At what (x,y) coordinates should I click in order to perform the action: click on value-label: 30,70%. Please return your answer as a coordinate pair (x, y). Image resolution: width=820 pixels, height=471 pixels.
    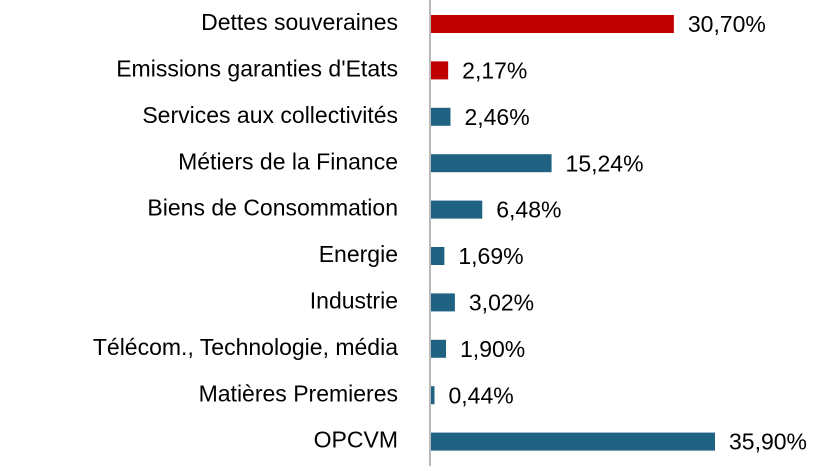
    Looking at the image, I should click on (727, 24).